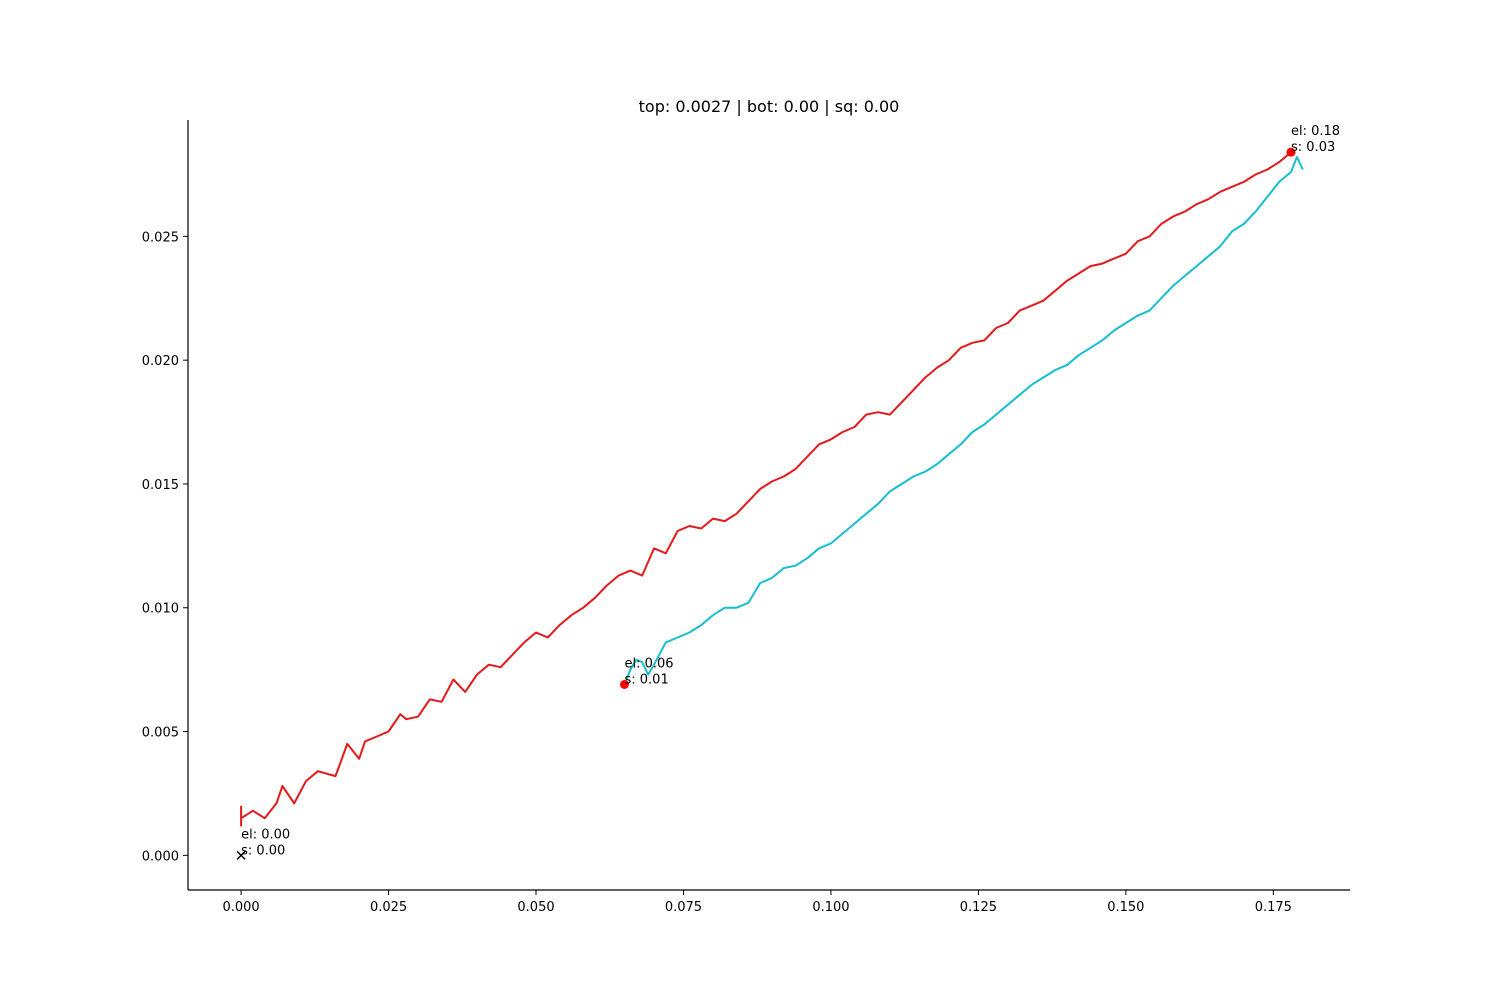 This screenshot has width=1500, height=1000. What do you see at coordinates (388, 907) in the screenshot?
I see `x-tick-label: 0.025` at bounding box center [388, 907].